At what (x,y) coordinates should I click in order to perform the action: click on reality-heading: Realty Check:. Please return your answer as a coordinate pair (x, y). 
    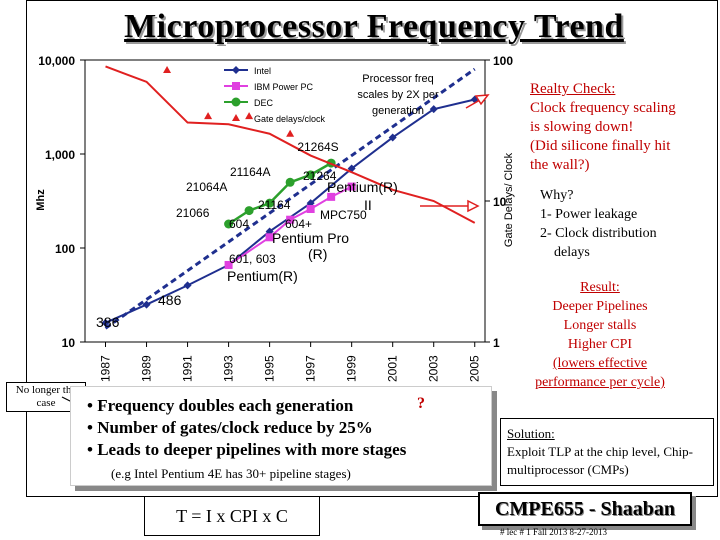
    Looking at the image, I should click on (573, 89).